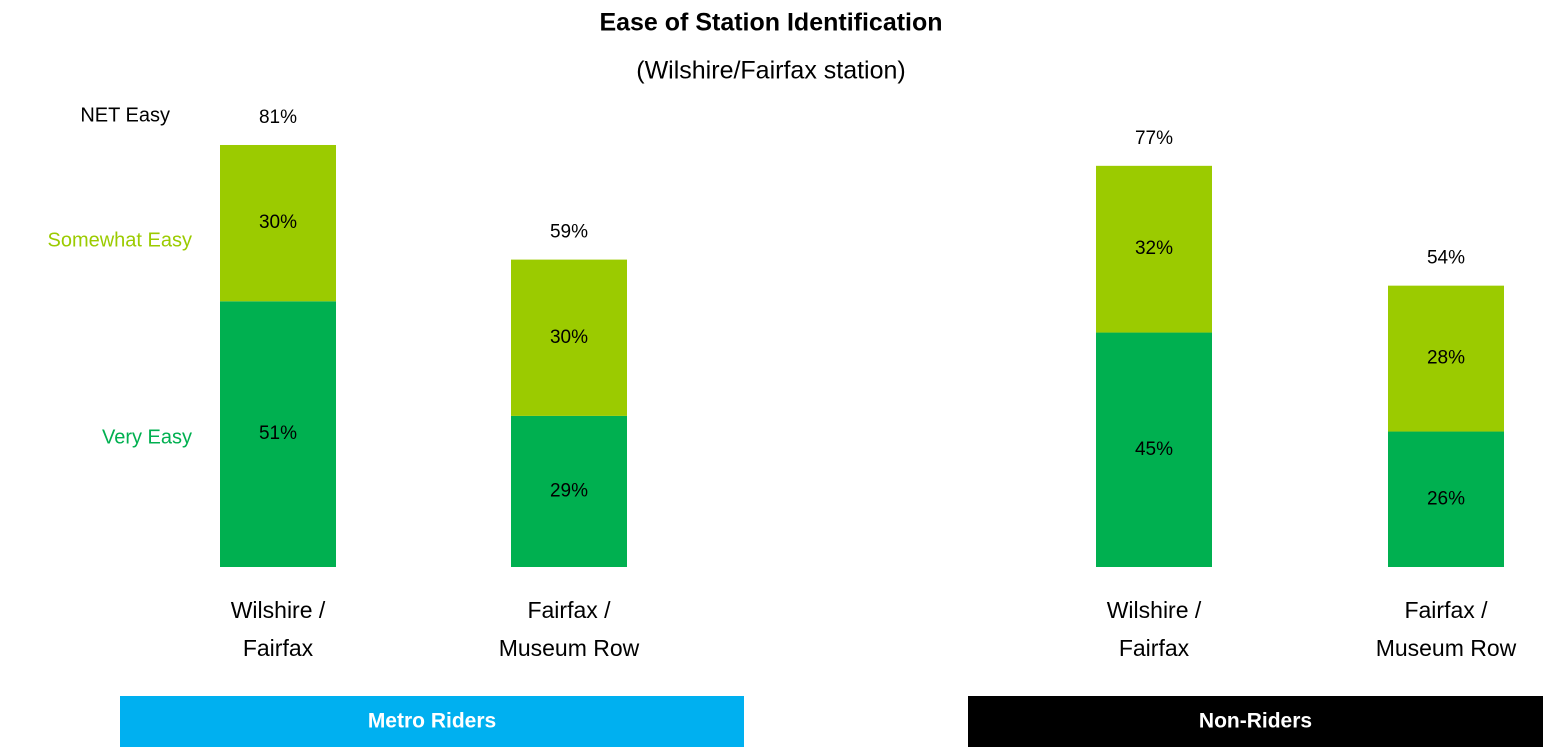  Describe the element at coordinates (119, 240) in the screenshot. I see `legend-label: Somewhat Easy` at that location.